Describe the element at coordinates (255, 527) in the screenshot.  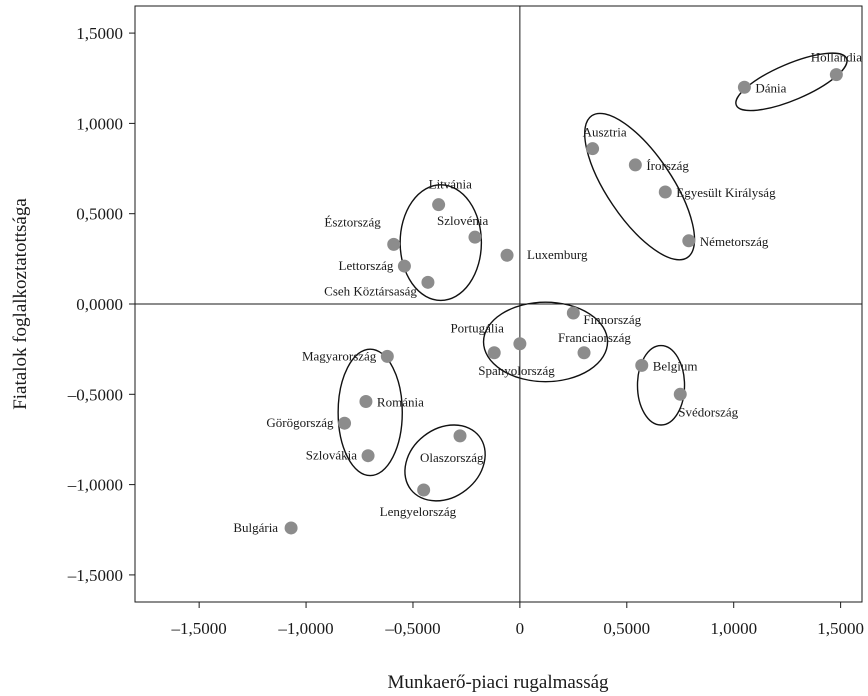
I see `point-label: Bulgária` at that location.